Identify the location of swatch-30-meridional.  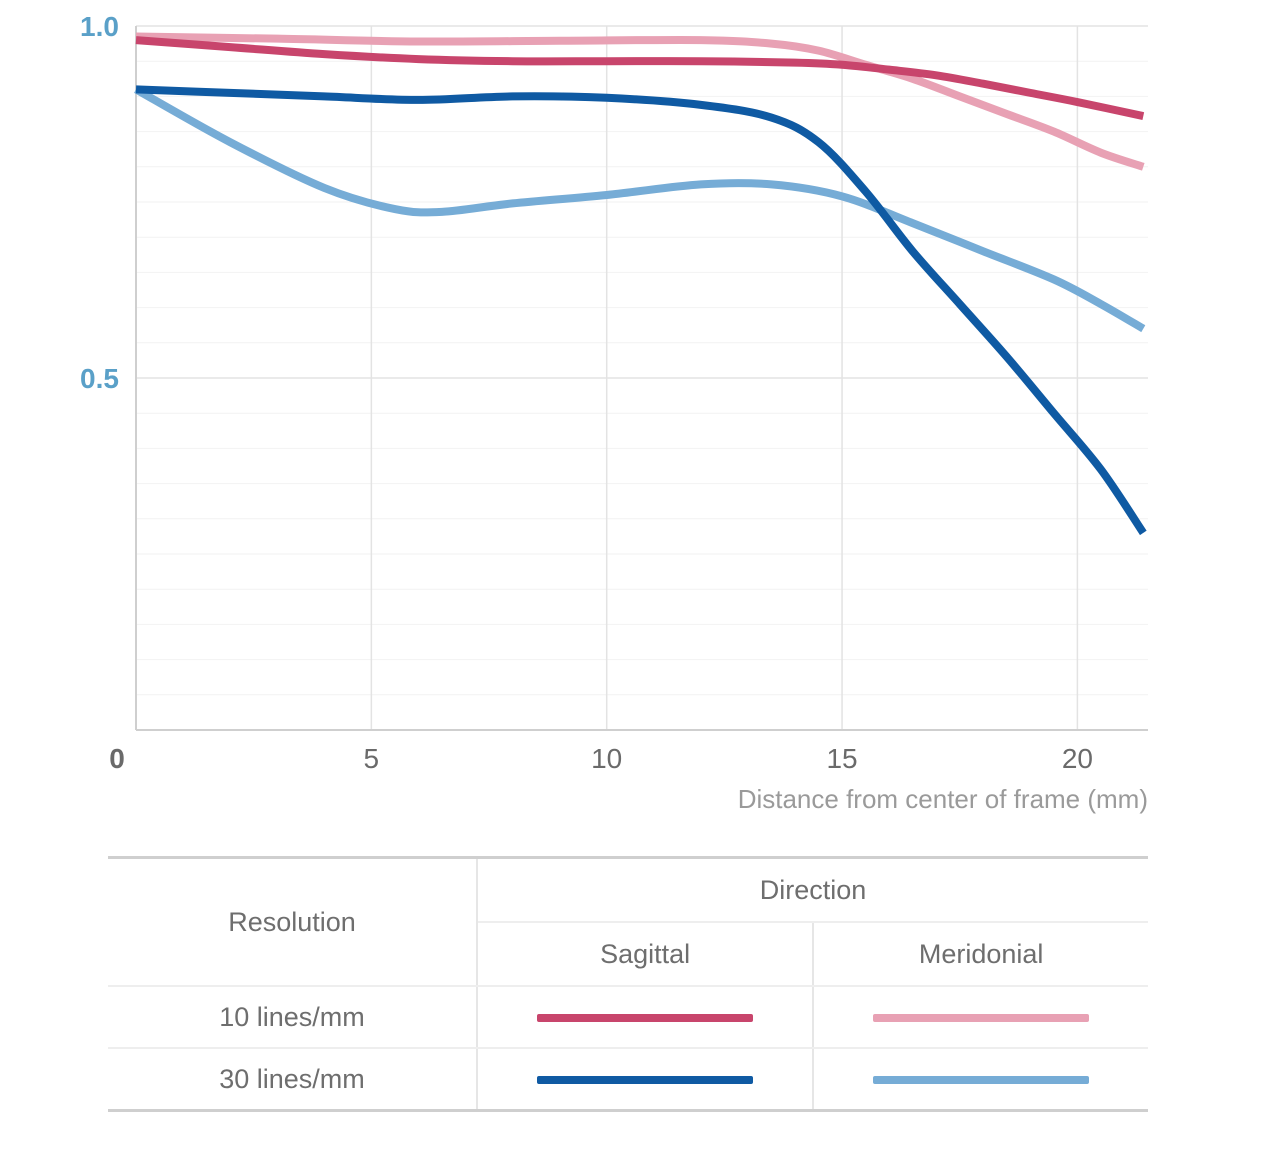
(981, 1080).